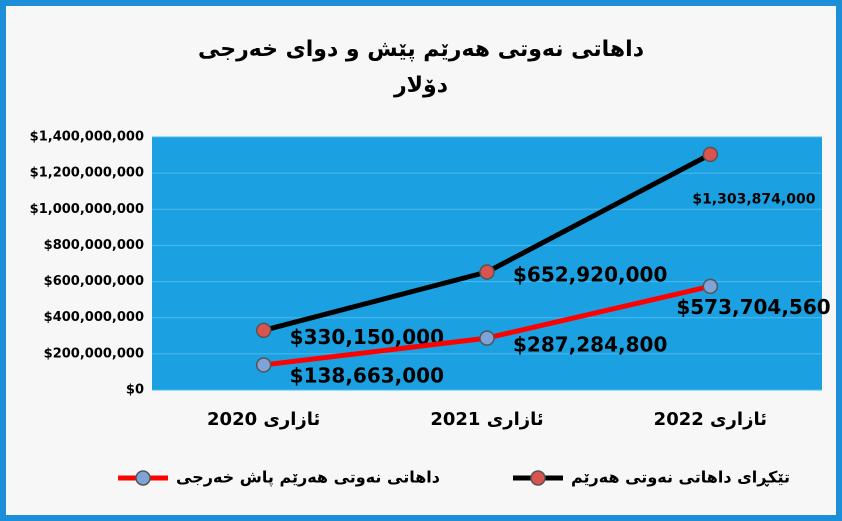 This screenshot has height=521, width=842. Describe the element at coordinates (87, 137) in the screenshot. I see `y-tick-label: $1,400,000,000` at that location.